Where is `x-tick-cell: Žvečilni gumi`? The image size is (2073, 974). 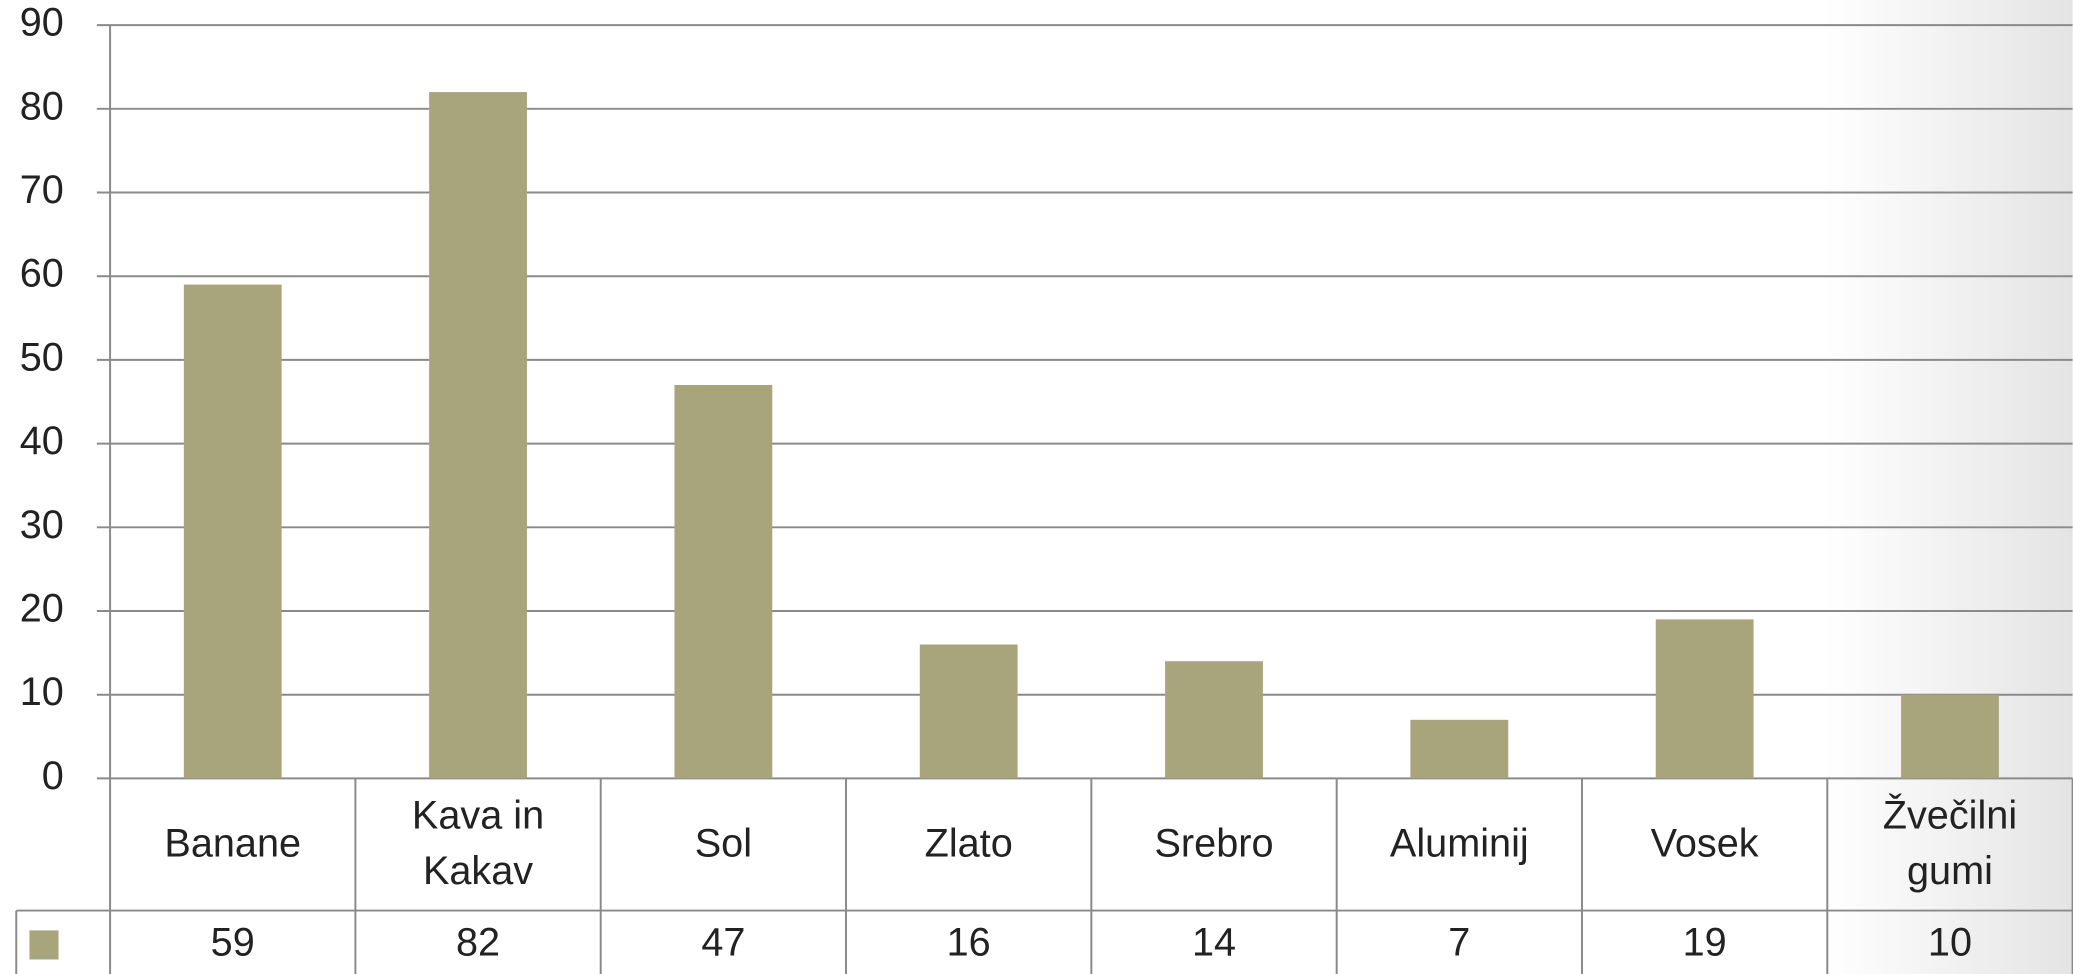
x-tick-cell: Žvečilni gumi is located at coordinates (1950, 844).